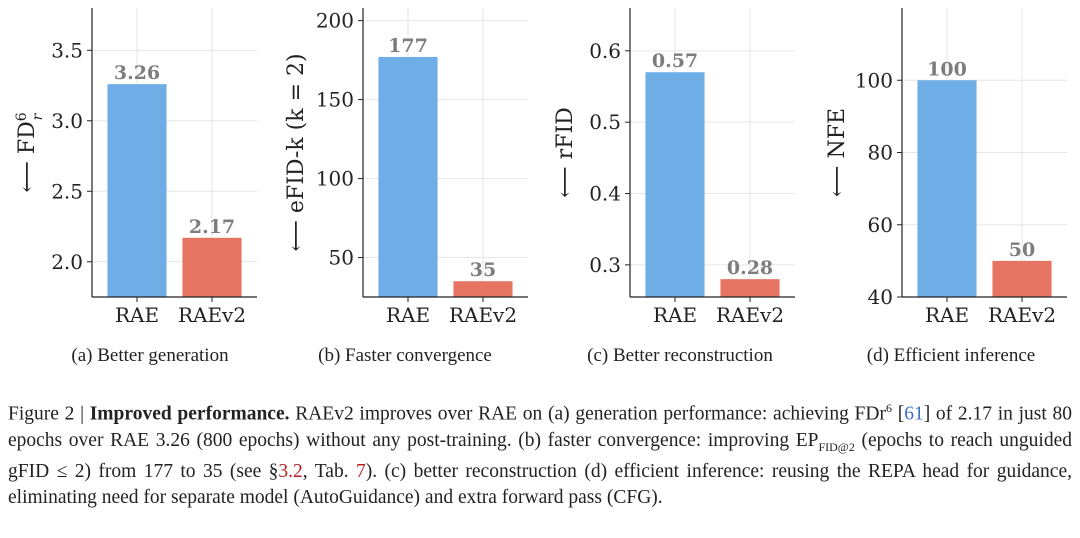  Describe the element at coordinates (329, 472) in the screenshot. I see `caption-text: , Tab.` at that location.